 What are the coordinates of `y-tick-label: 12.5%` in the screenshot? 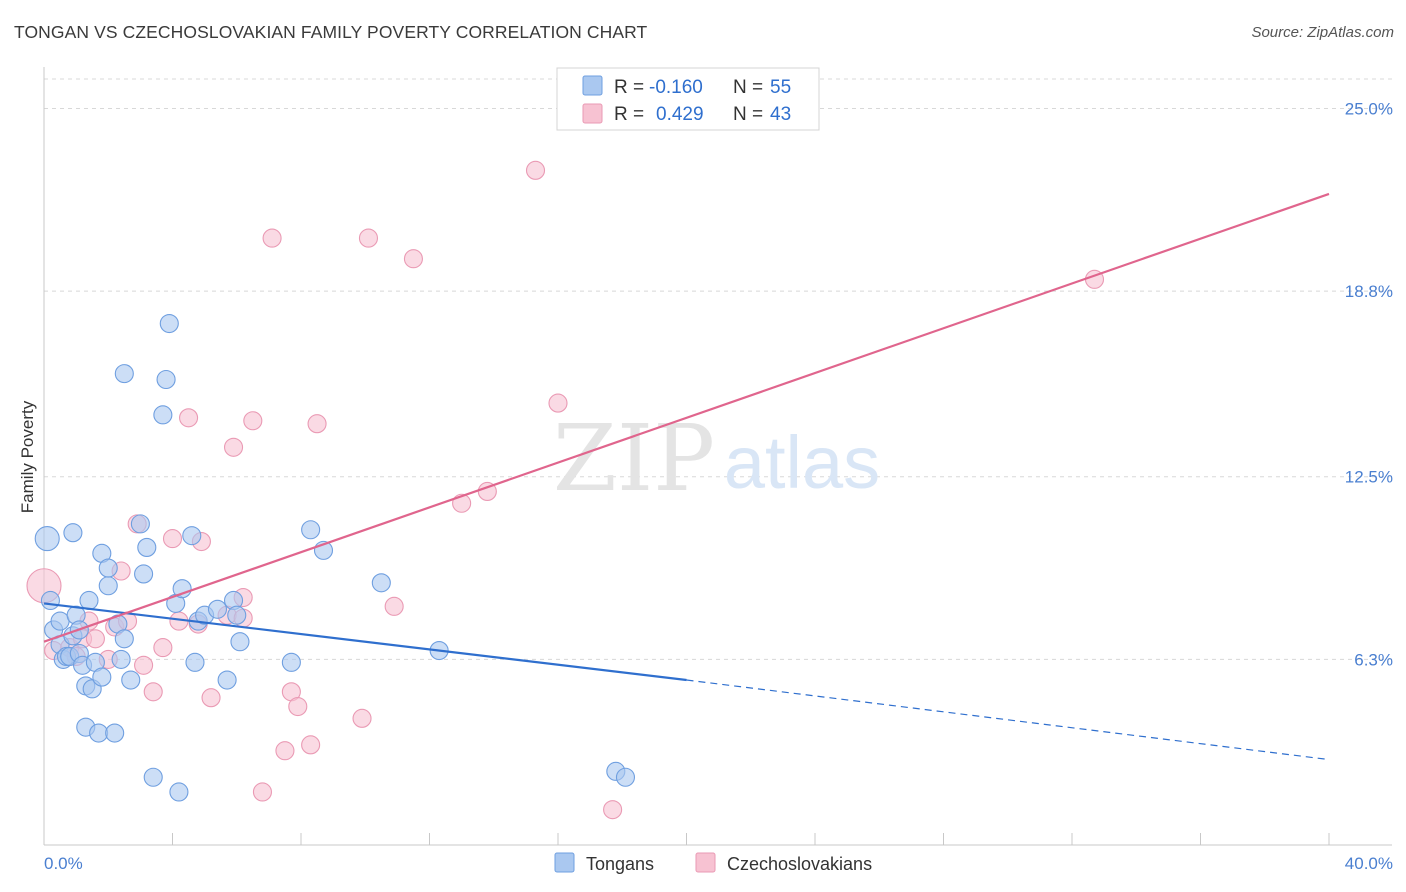 It's located at (1369, 477).